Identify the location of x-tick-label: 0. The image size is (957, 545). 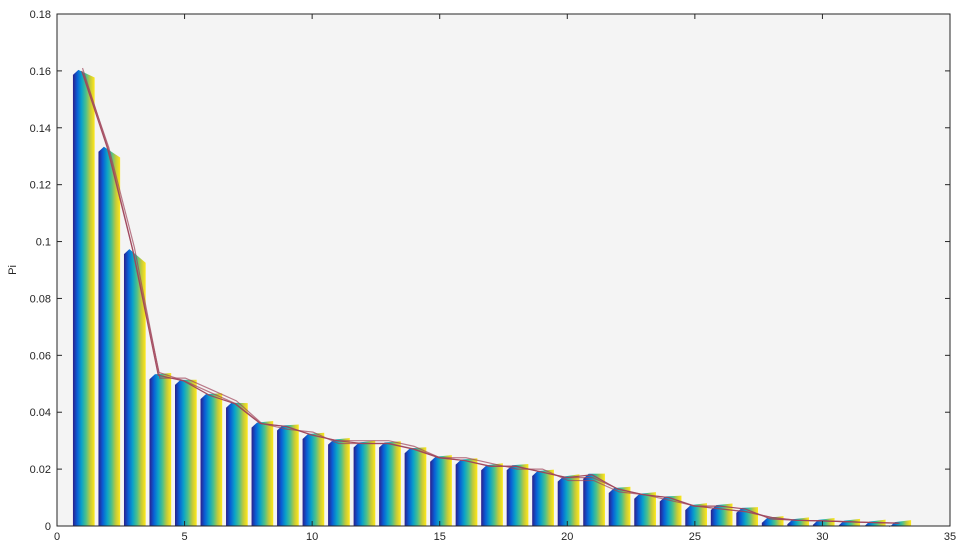
(57, 537).